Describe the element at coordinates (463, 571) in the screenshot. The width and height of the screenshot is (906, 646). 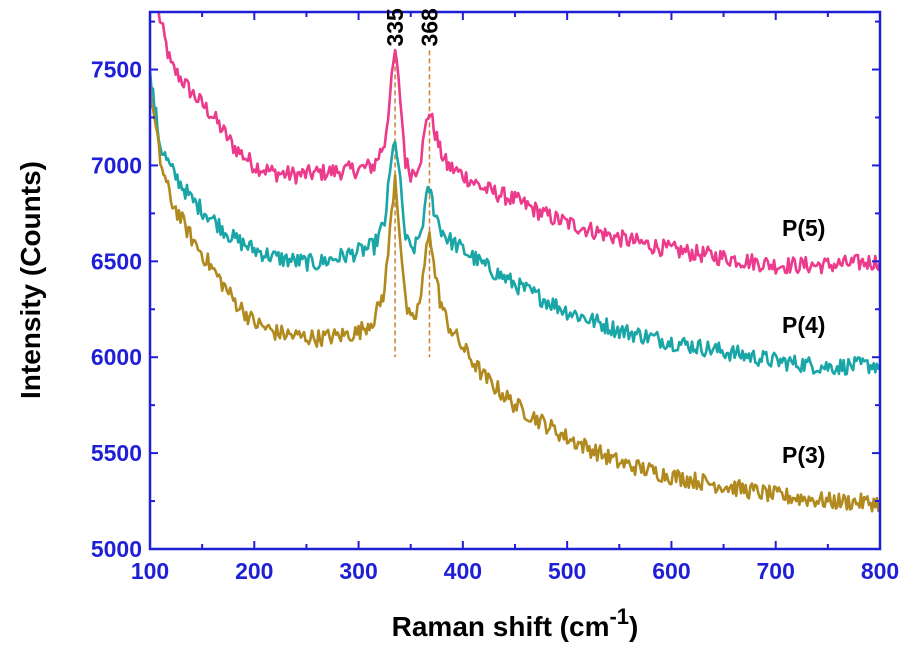
I see `x-tick-label: 400` at that location.